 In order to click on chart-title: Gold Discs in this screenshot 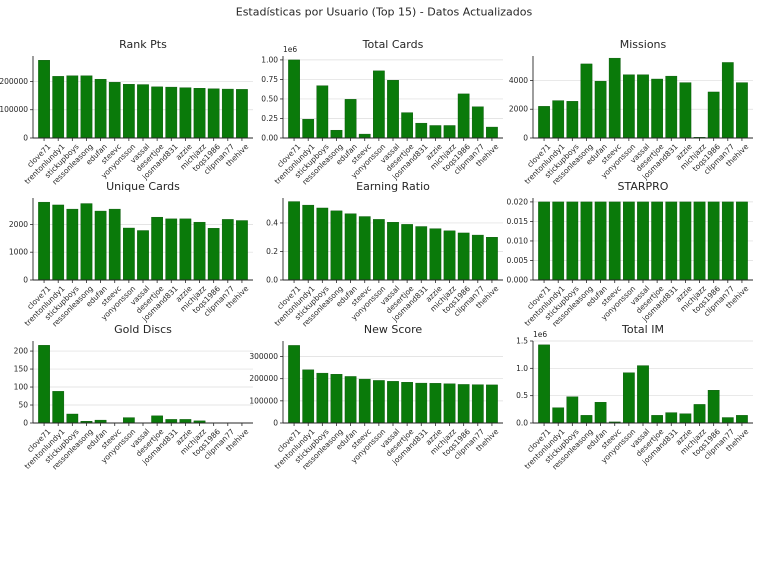, I will do `click(143, 329)`.